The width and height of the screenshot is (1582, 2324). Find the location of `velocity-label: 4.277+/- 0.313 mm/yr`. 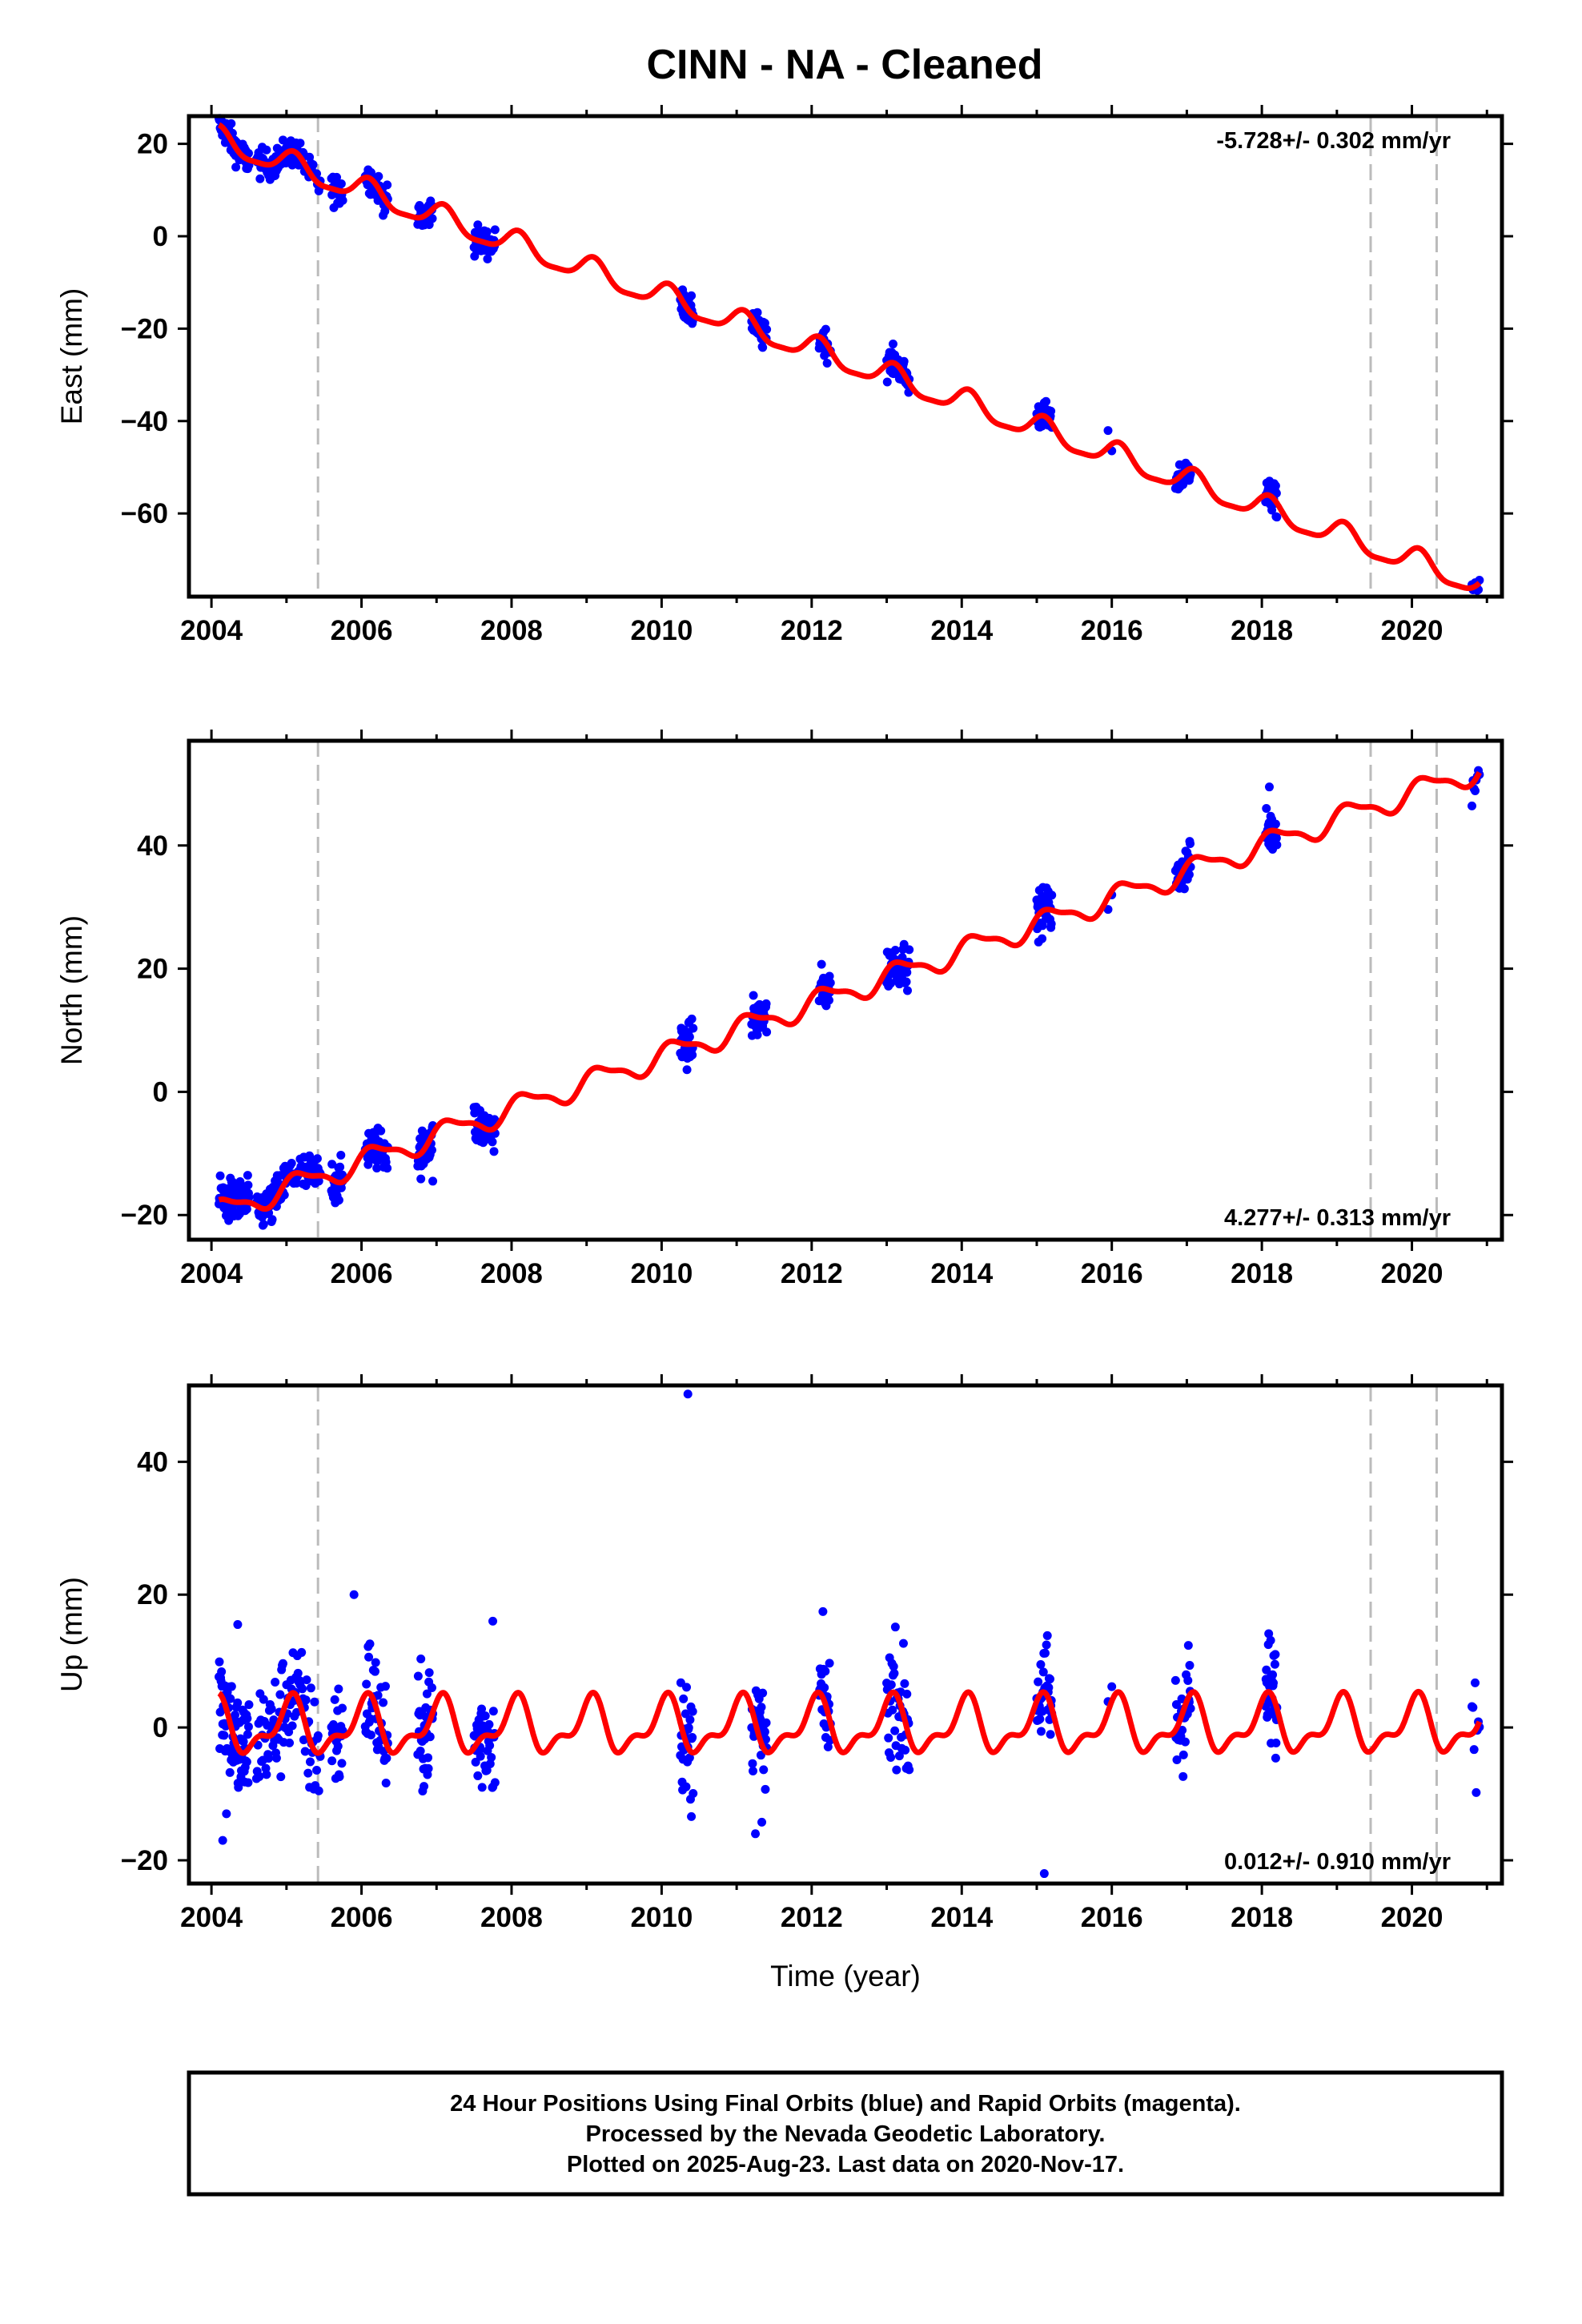

velocity-label: 4.277+/- 0.313 mm/yr is located at coordinates (1337, 1218).